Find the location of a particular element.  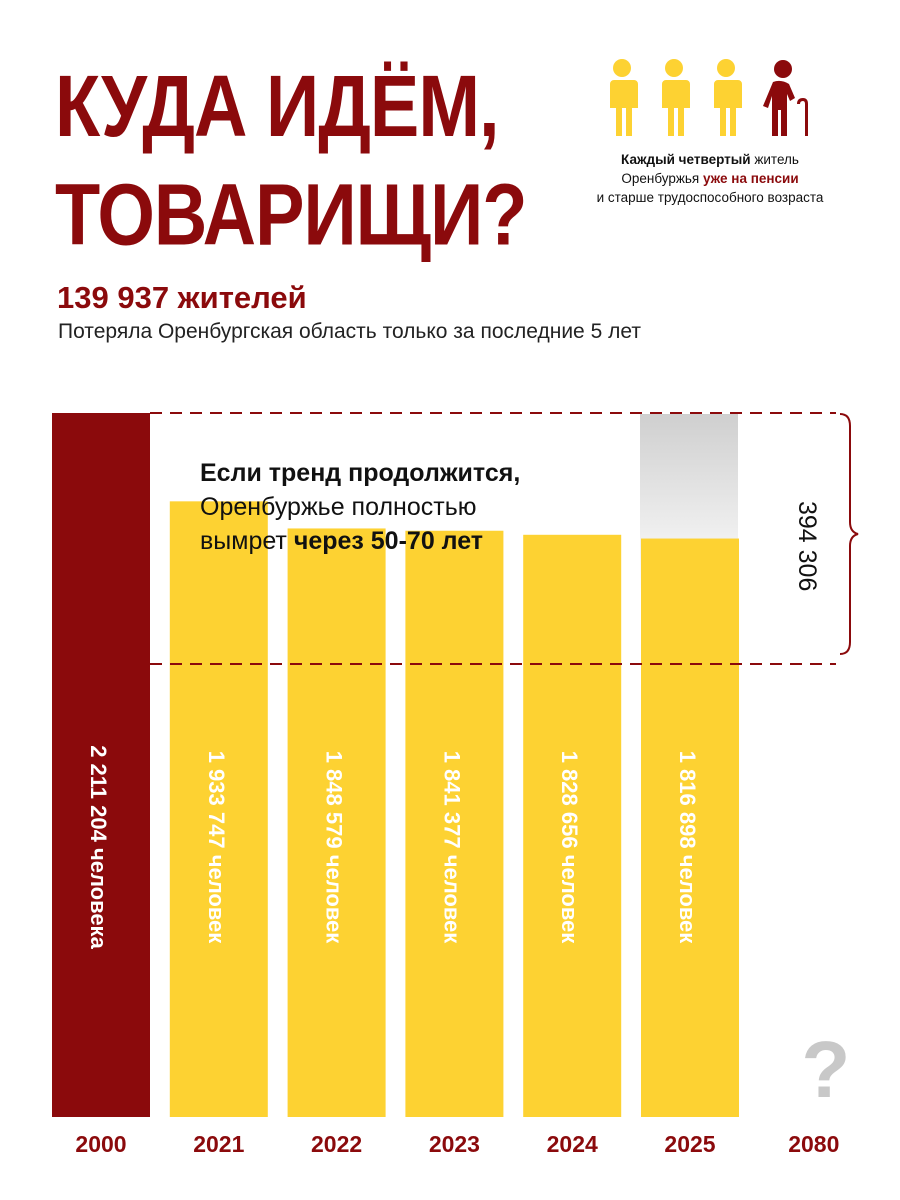

bar-2021 is located at coordinates (218, 809).